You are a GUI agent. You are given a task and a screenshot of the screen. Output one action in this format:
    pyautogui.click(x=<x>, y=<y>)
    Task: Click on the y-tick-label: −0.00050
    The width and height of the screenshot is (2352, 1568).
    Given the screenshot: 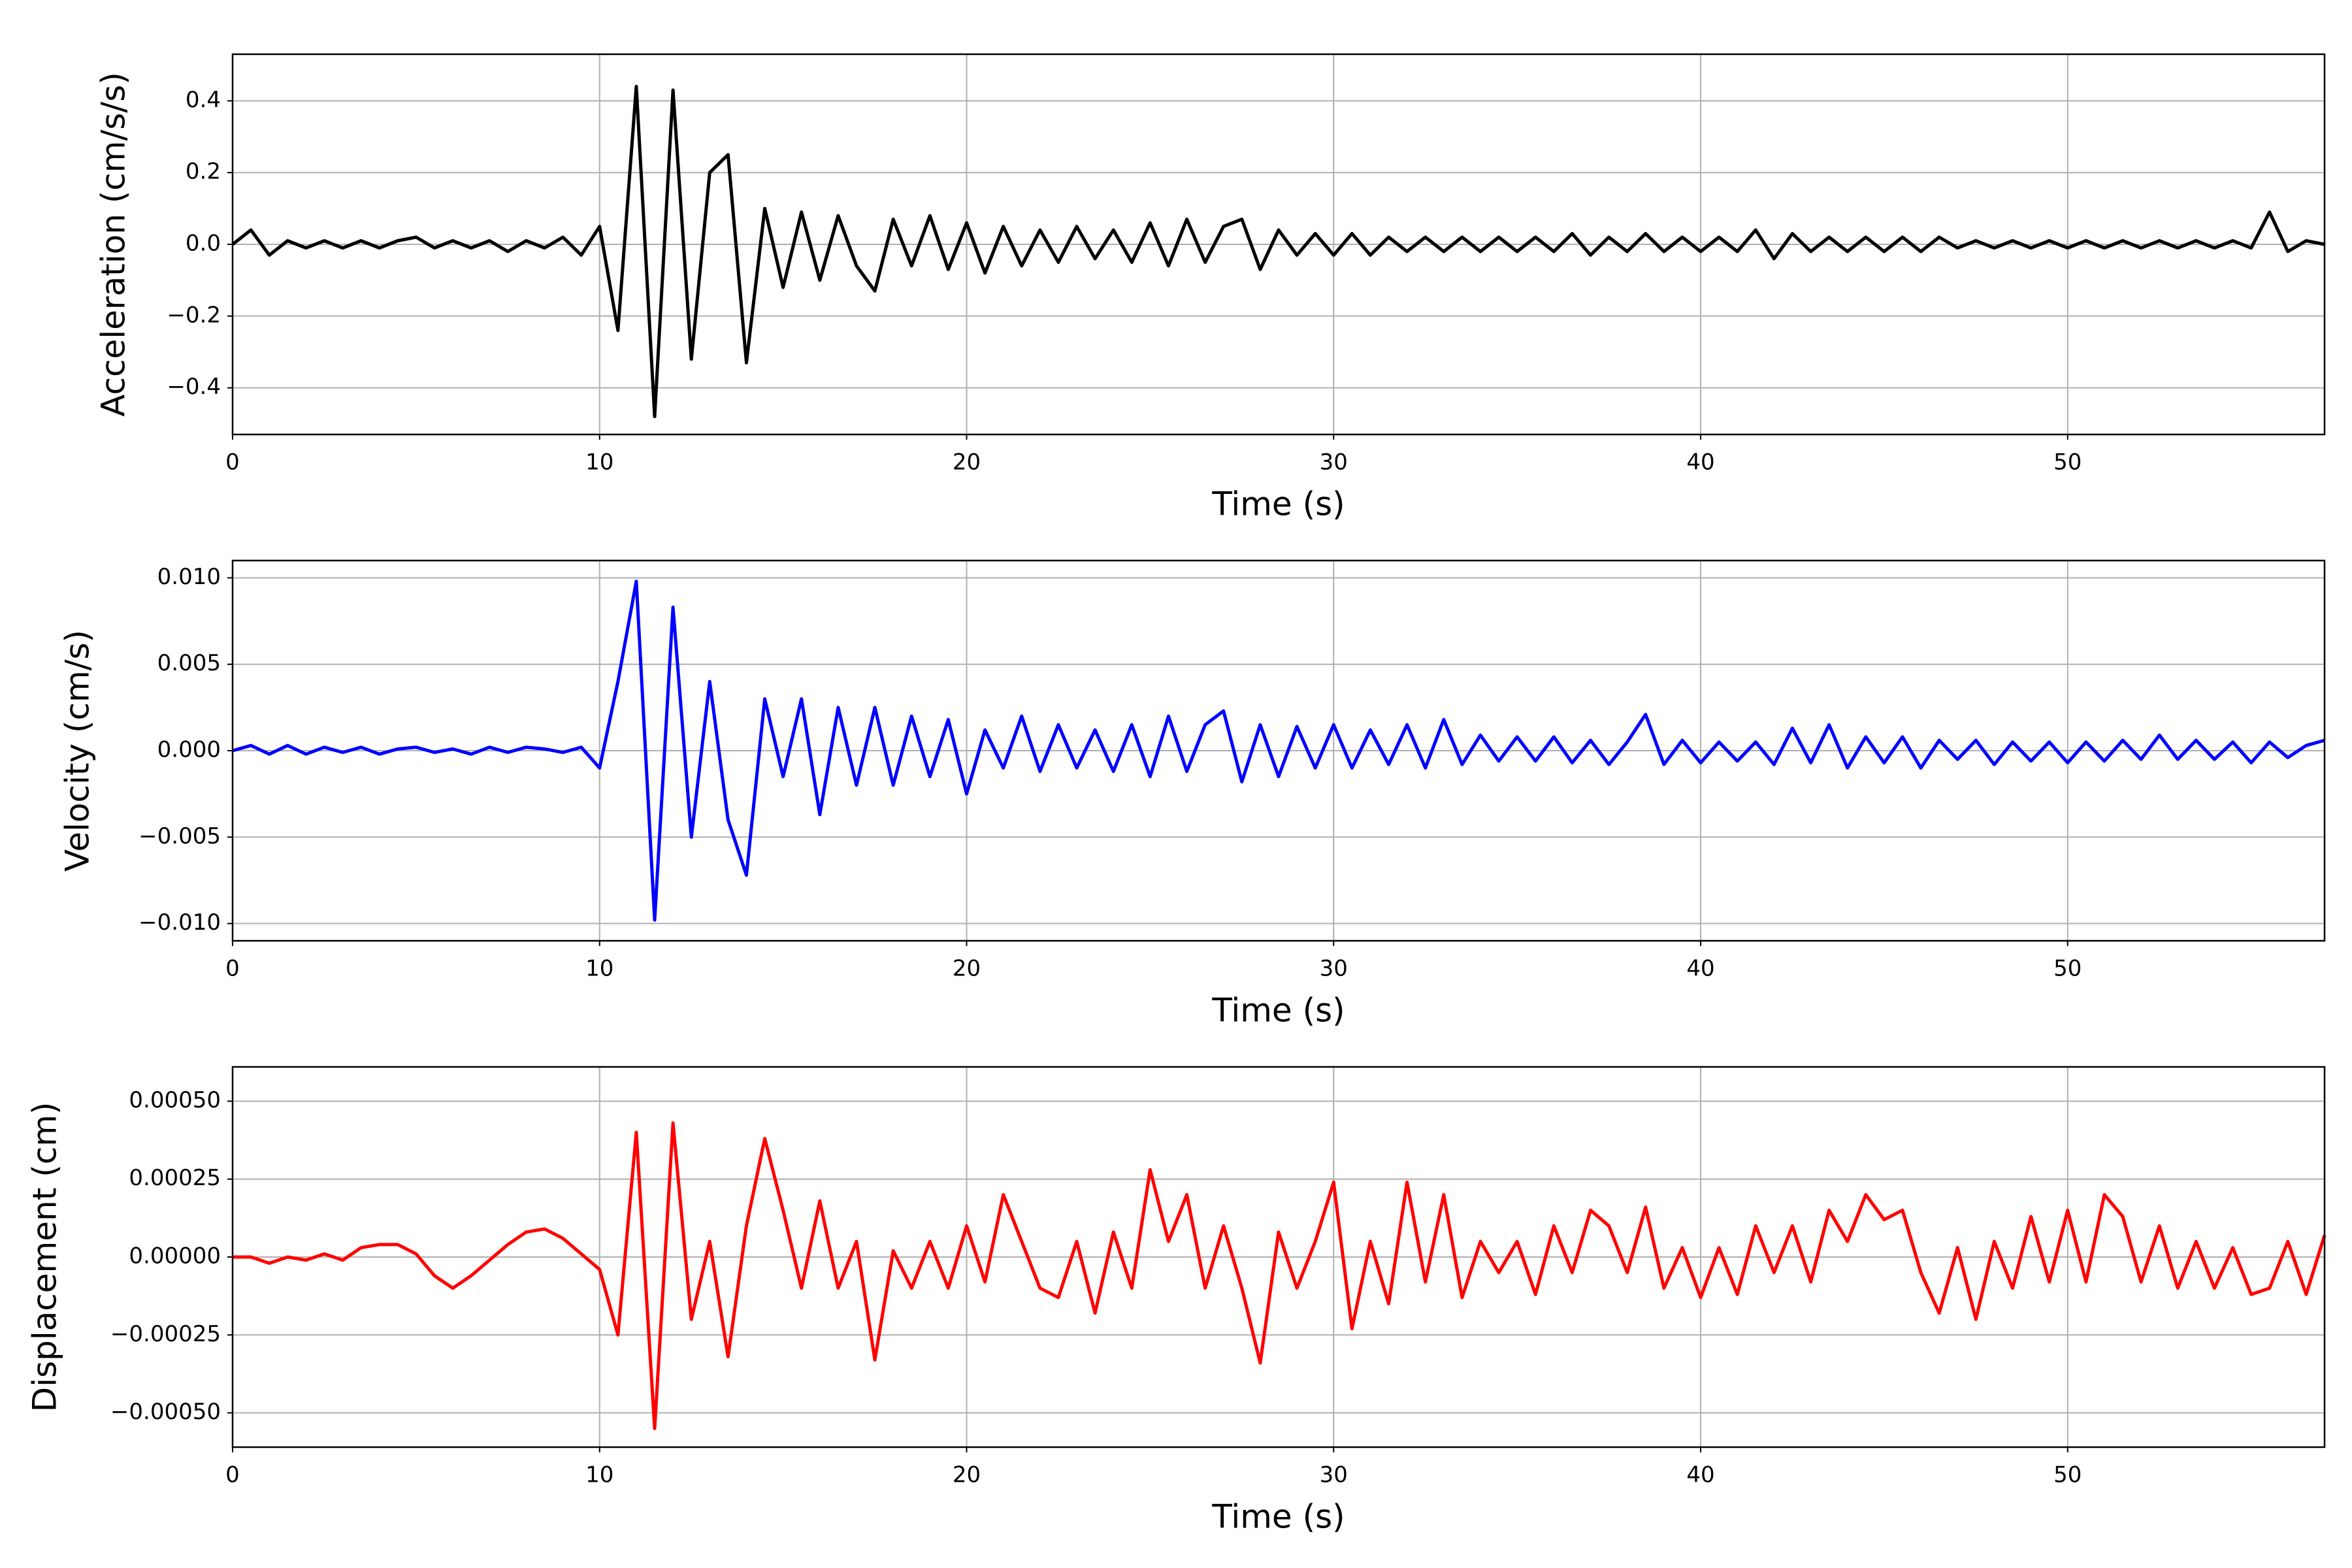 What is the action you would take?
    pyautogui.click(x=165, y=1412)
    